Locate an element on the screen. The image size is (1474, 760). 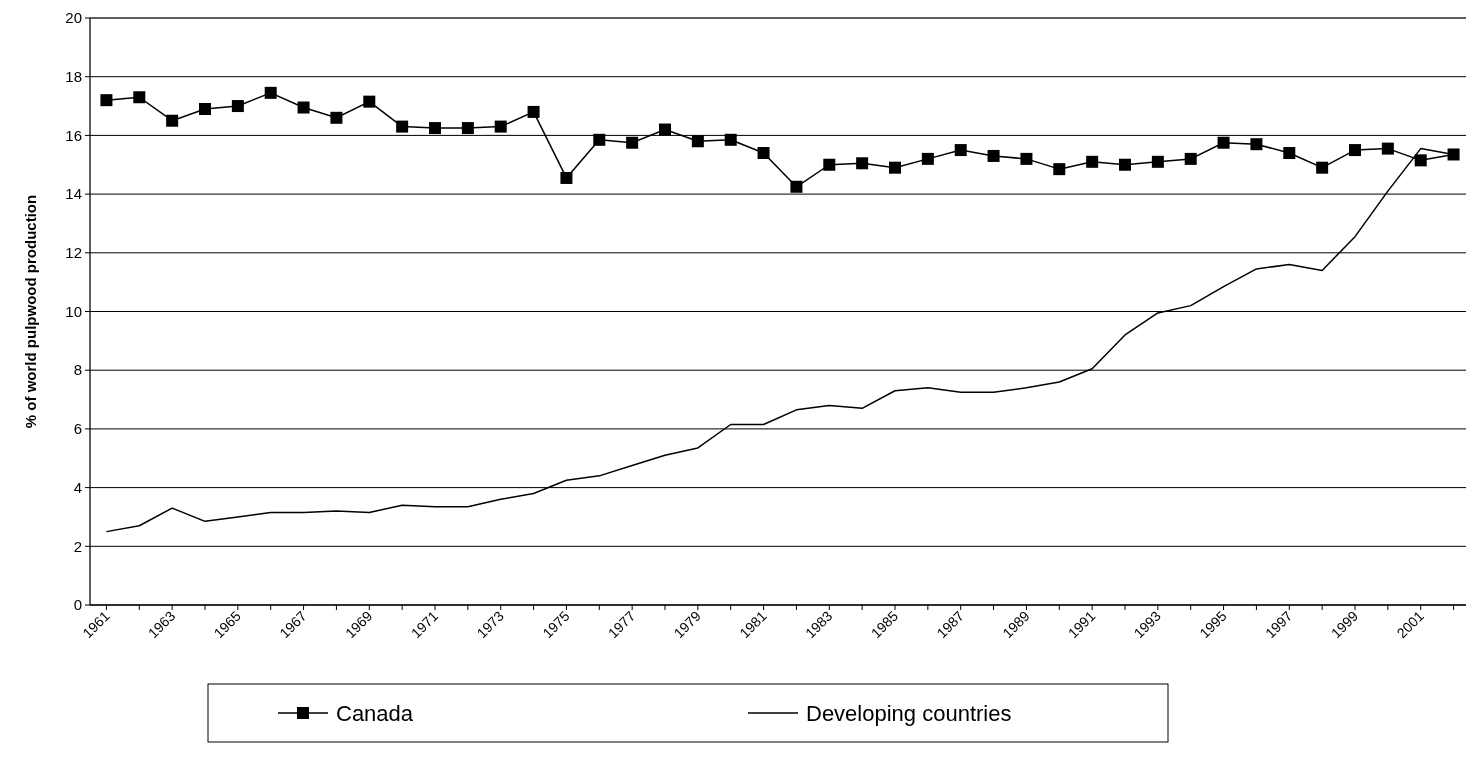
y-tick-label: 8 is located at coordinates (77, 370).